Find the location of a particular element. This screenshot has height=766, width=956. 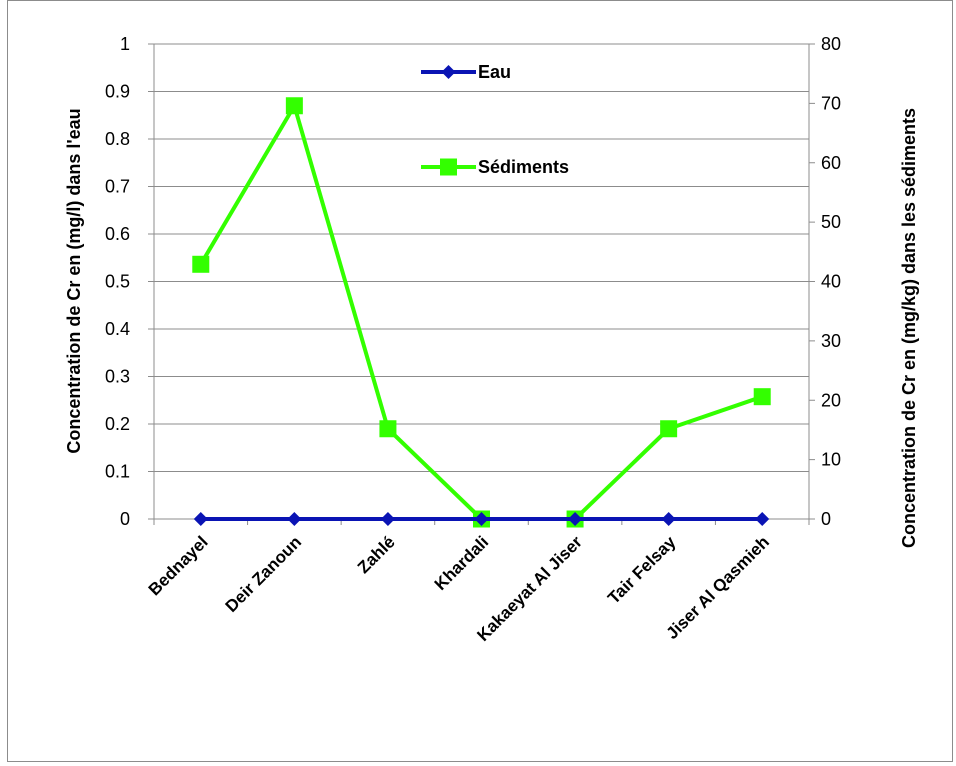

y-left-tick-label: 0.3 is located at coordinates (117, 377).